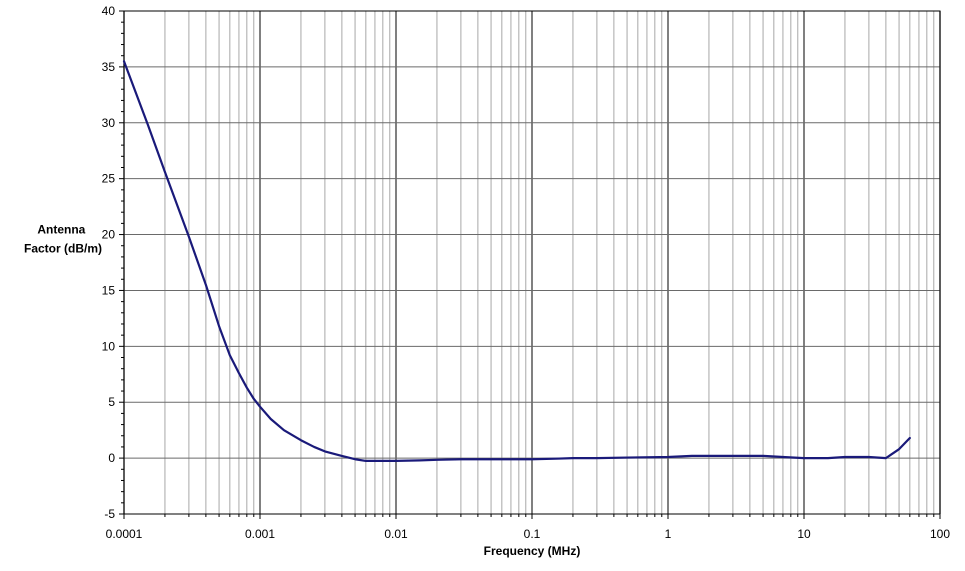 The height and width of the screenshot is (571, 965). I want to click on y-tick-label: 35, so click(109, 67).